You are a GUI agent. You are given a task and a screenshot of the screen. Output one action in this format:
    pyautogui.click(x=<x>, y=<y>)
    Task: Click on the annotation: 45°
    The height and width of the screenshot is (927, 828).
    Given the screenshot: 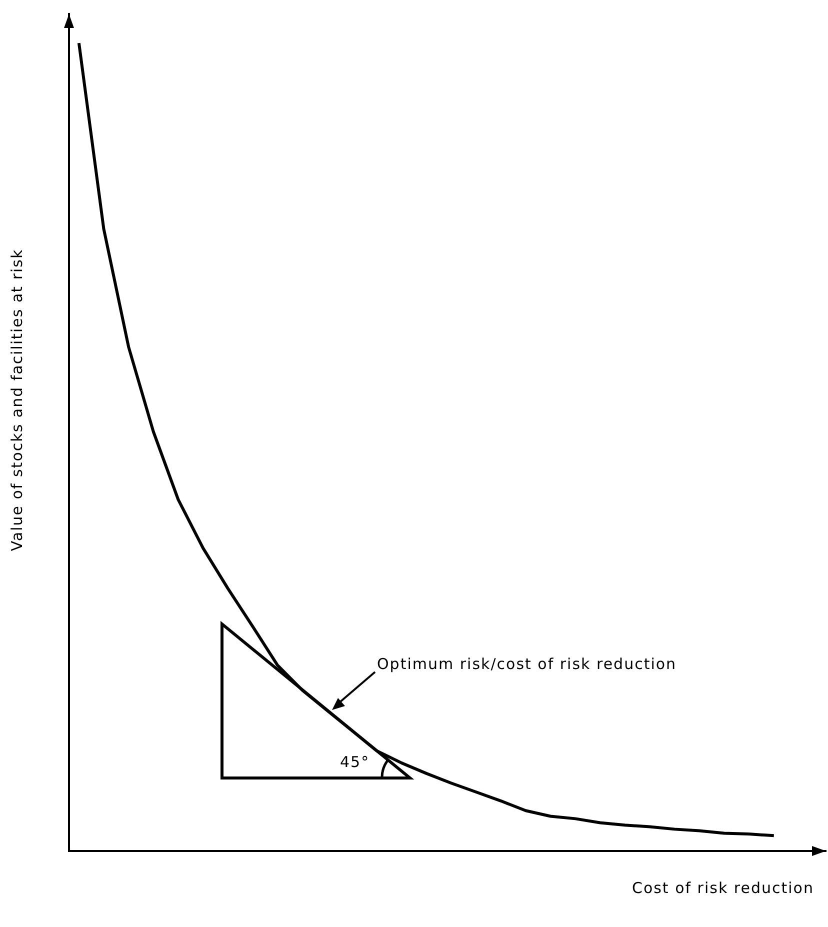 What is the action you would take?
    pyautogui.click(x=355, y=762)
    